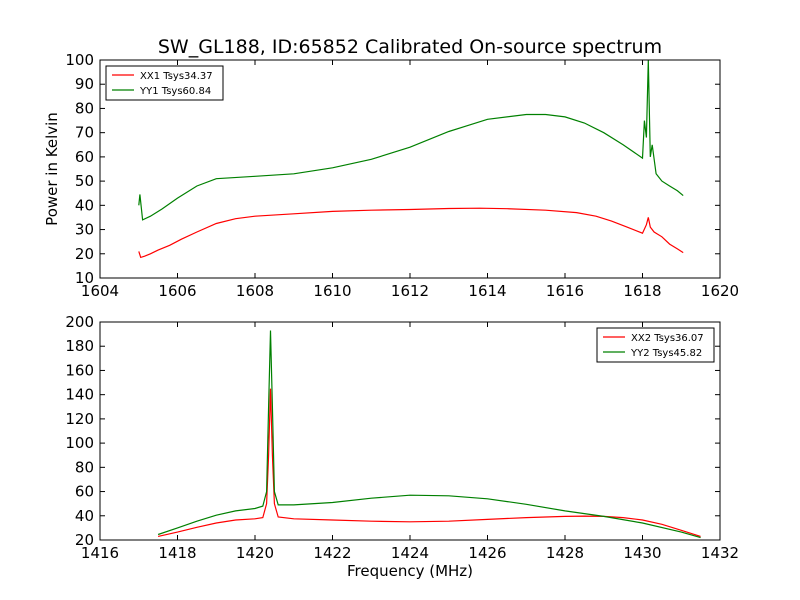 This screenshot has height=600, width=800. I want to click on y-tick-label: 70, so click(84, 133).